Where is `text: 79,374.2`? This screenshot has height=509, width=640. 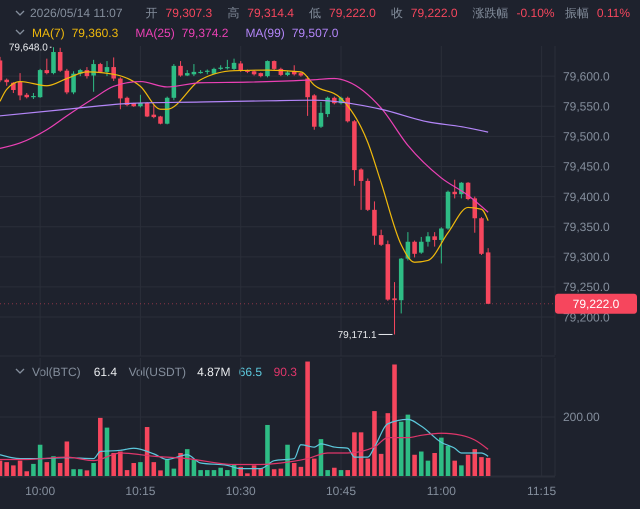
text: 79,374.2 is located at coordinates (205, 33).